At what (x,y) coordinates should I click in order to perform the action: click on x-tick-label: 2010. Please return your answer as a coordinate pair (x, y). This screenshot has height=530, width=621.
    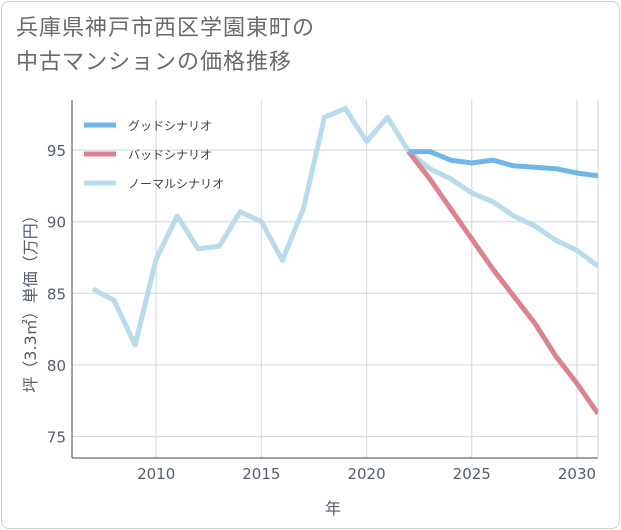
    Looking at the image, I should click on (156, 474).